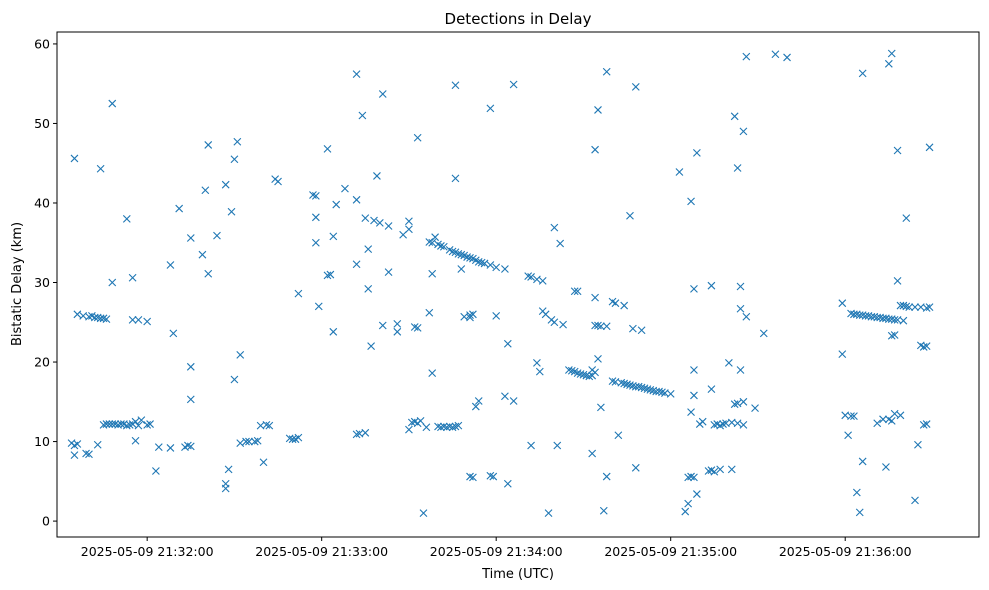 The width and height of the screenshot is (989, 590). I want to click on x-axis-label: Time (UTC), so click(517, 574).